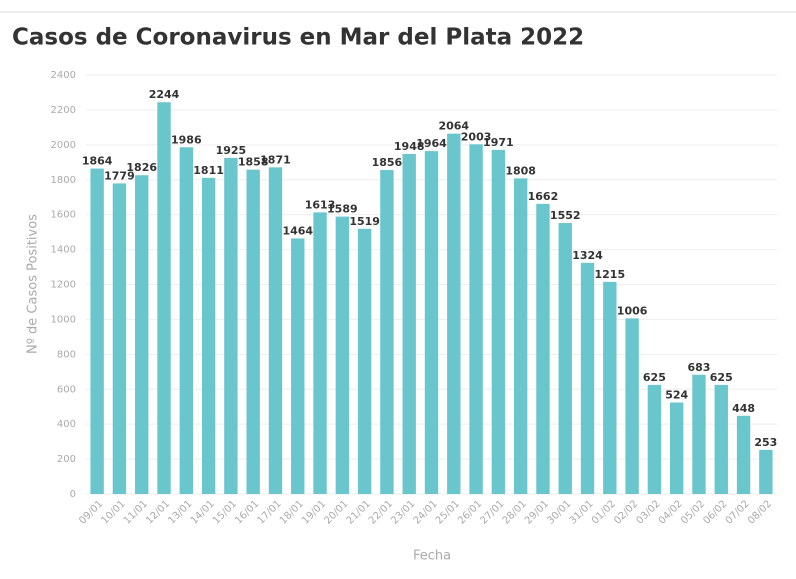 Image resolution: width=796 pixels, height=579 pixels. What do you see at coordinates (765, 442) in the screenshot?
I see `value-label: 253` at bounding box center [765, 442].